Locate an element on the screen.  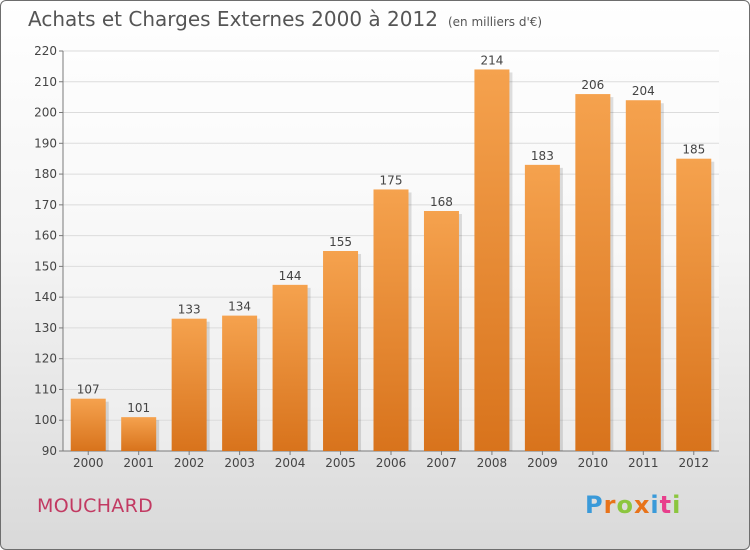
logo-letter: P is located at coordinates (594, 505).